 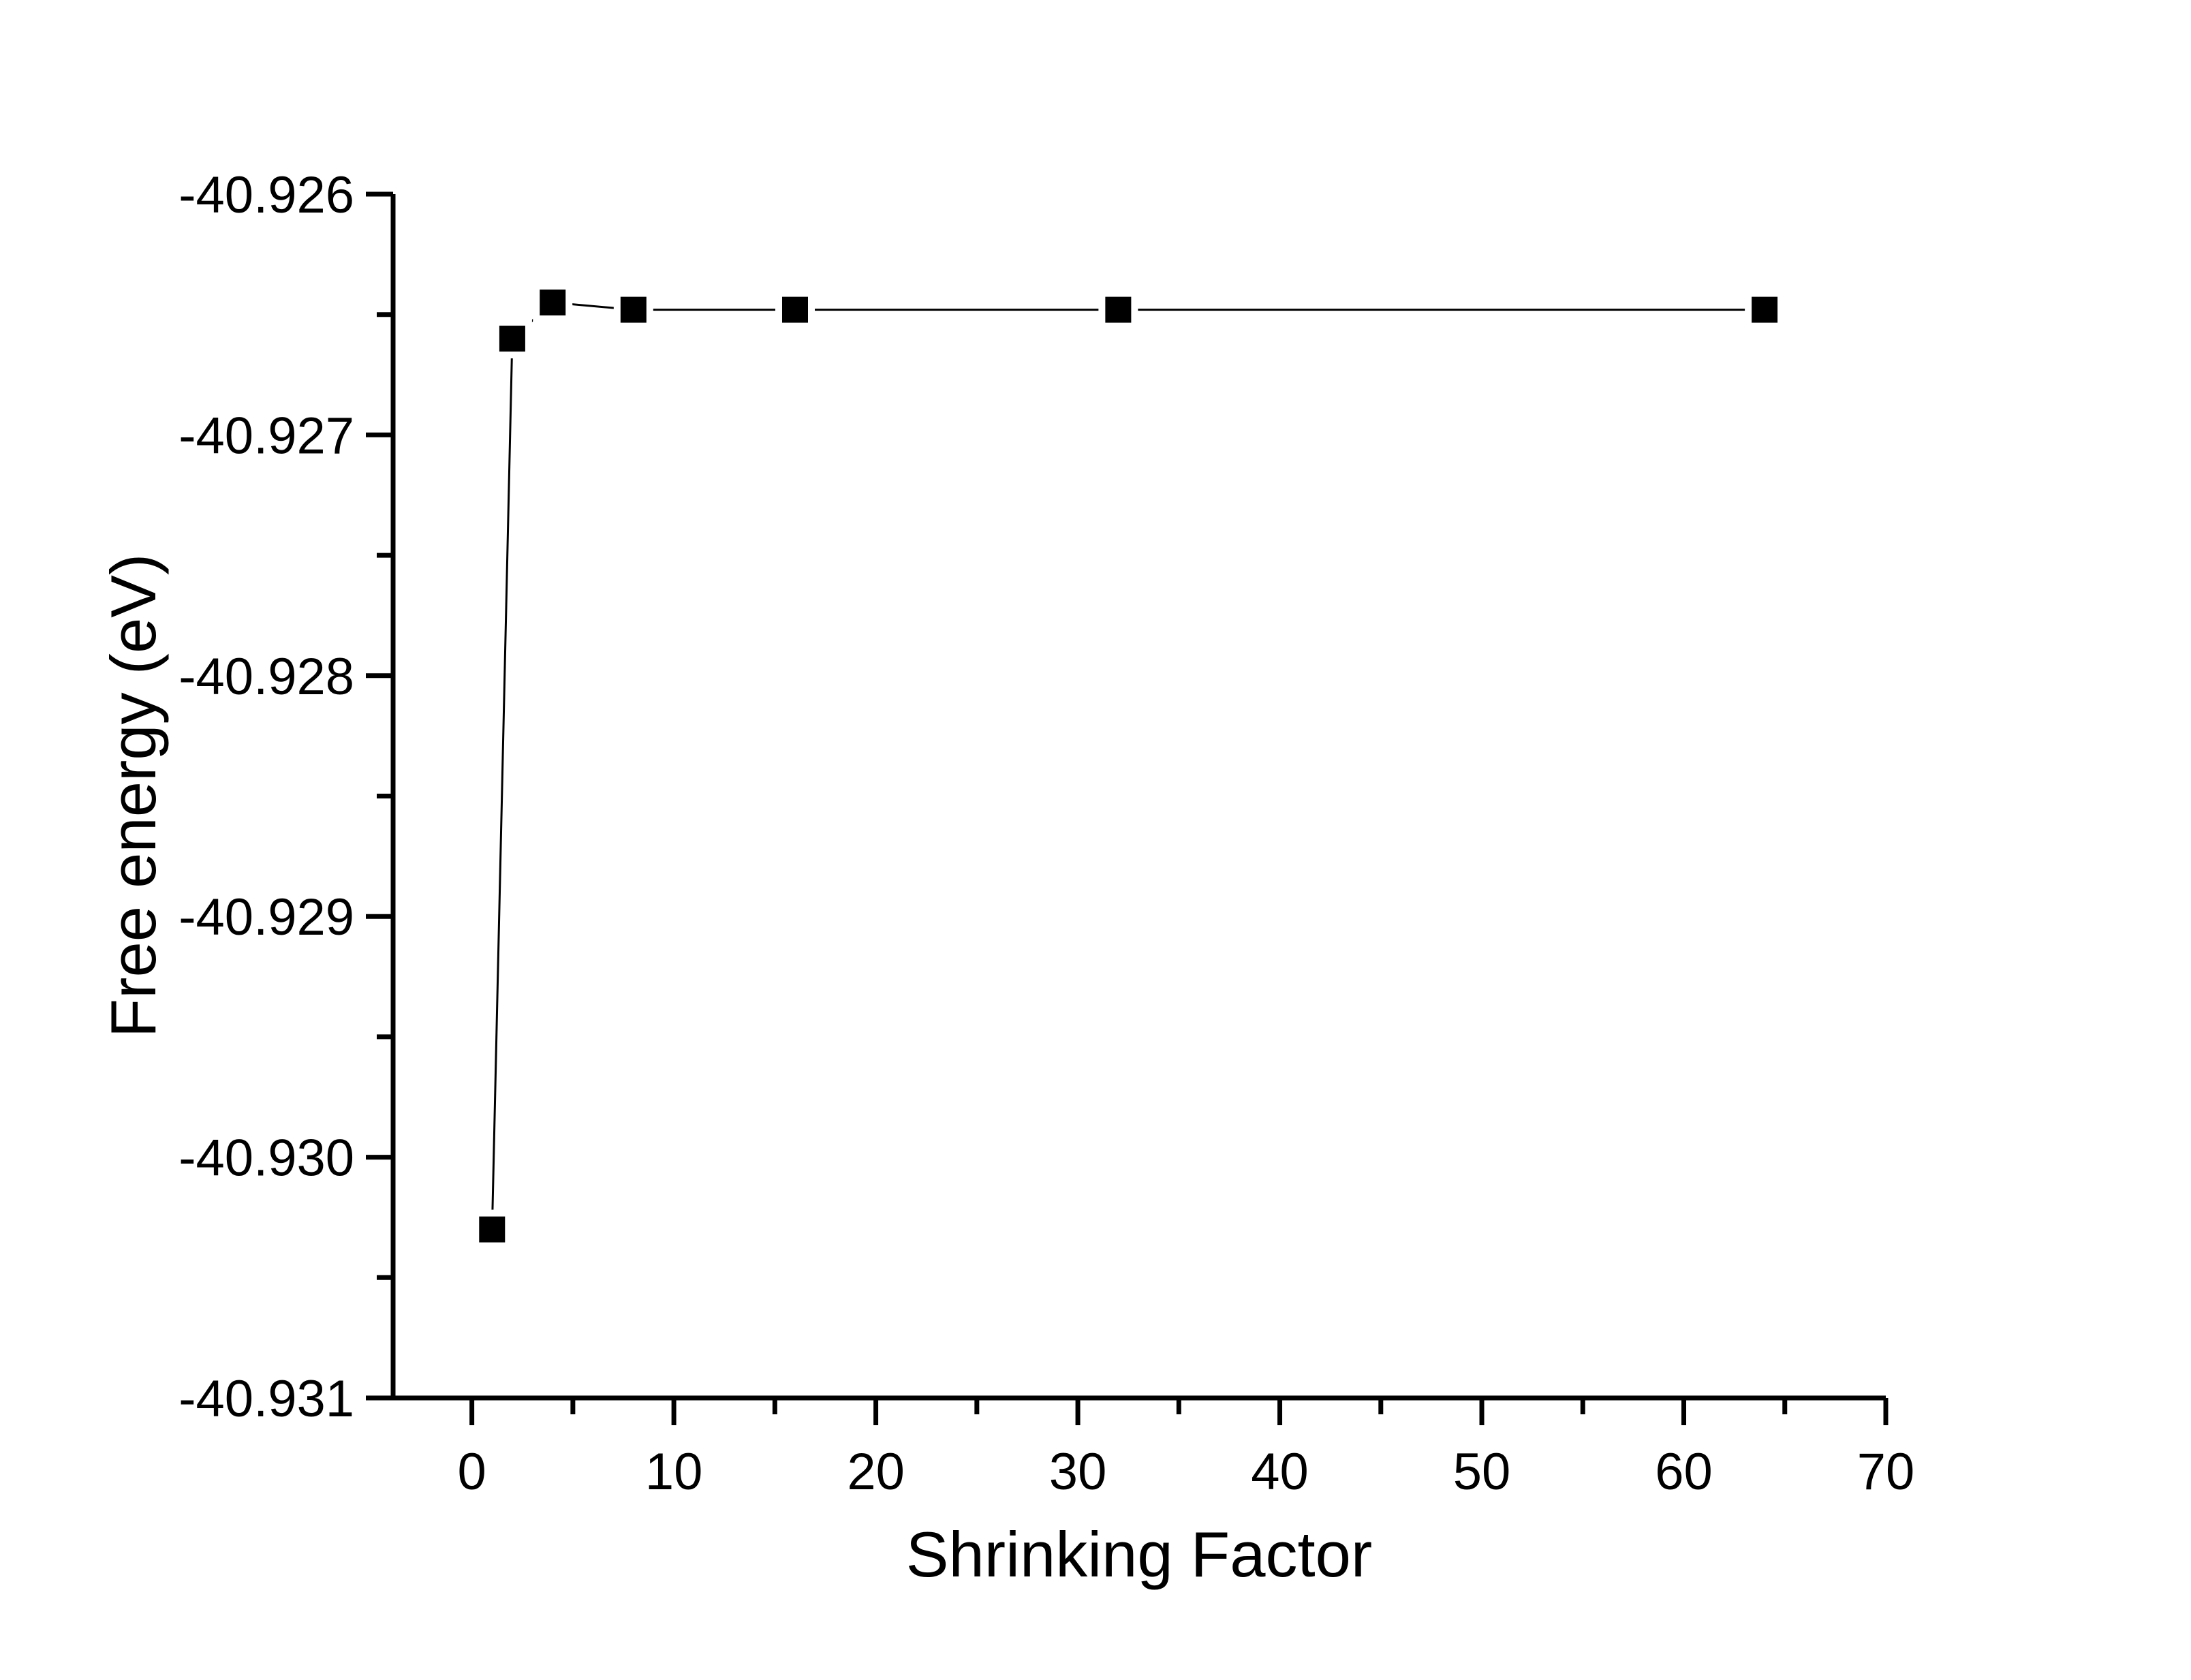 What do you see at coordinates (471, 1472) in the screenshot?
I see `x-tick-label: 0` at bounding box center [471, 1472].